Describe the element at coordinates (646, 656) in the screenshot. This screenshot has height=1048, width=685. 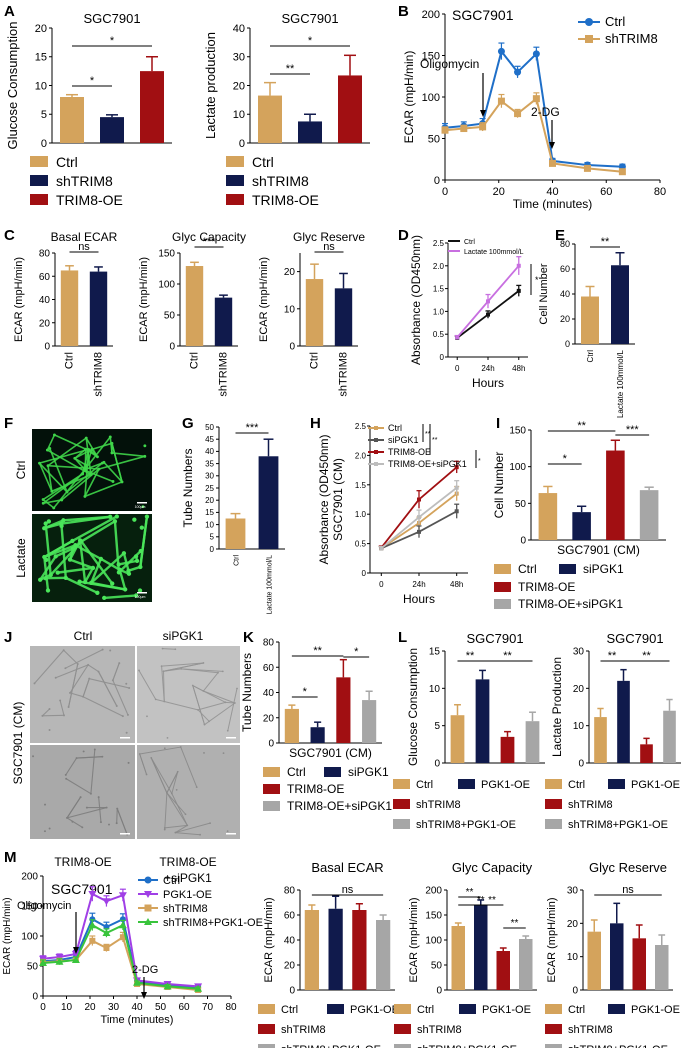
I see `significance-label: **` at that location.